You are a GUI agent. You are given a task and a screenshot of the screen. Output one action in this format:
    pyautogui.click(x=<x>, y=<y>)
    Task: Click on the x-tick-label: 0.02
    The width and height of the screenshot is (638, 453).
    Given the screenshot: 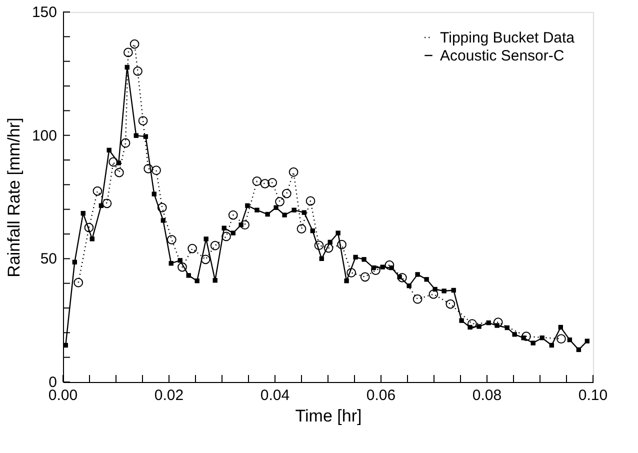 What is the action you would take?
    pyautogui.click(x=169, y=395)
    